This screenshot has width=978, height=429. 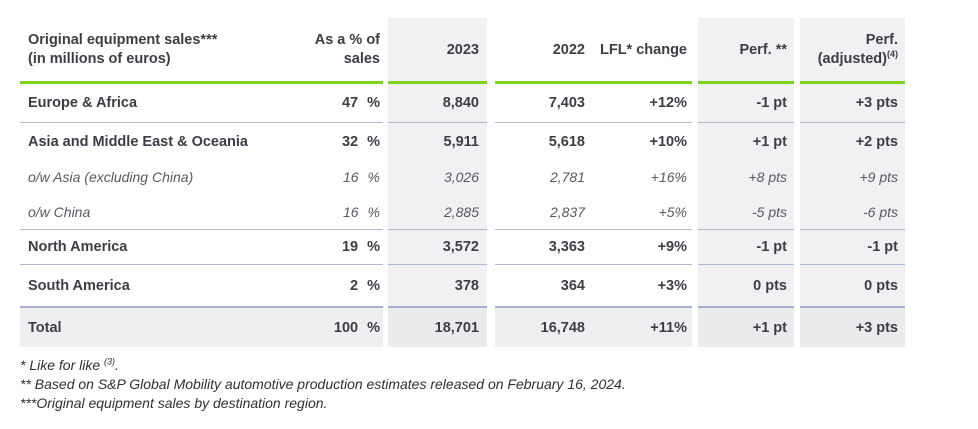 I want to click on lfl-change-value: +11%, so click(x=640, y=327).